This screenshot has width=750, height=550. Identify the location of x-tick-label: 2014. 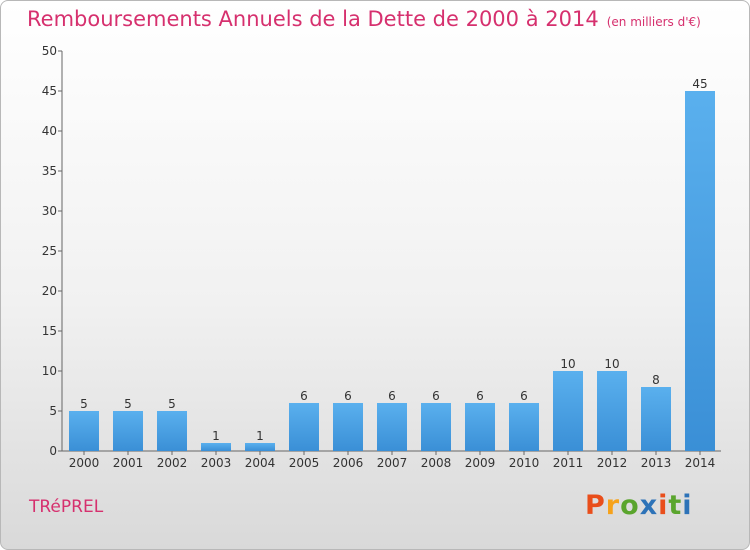
(700, 463).